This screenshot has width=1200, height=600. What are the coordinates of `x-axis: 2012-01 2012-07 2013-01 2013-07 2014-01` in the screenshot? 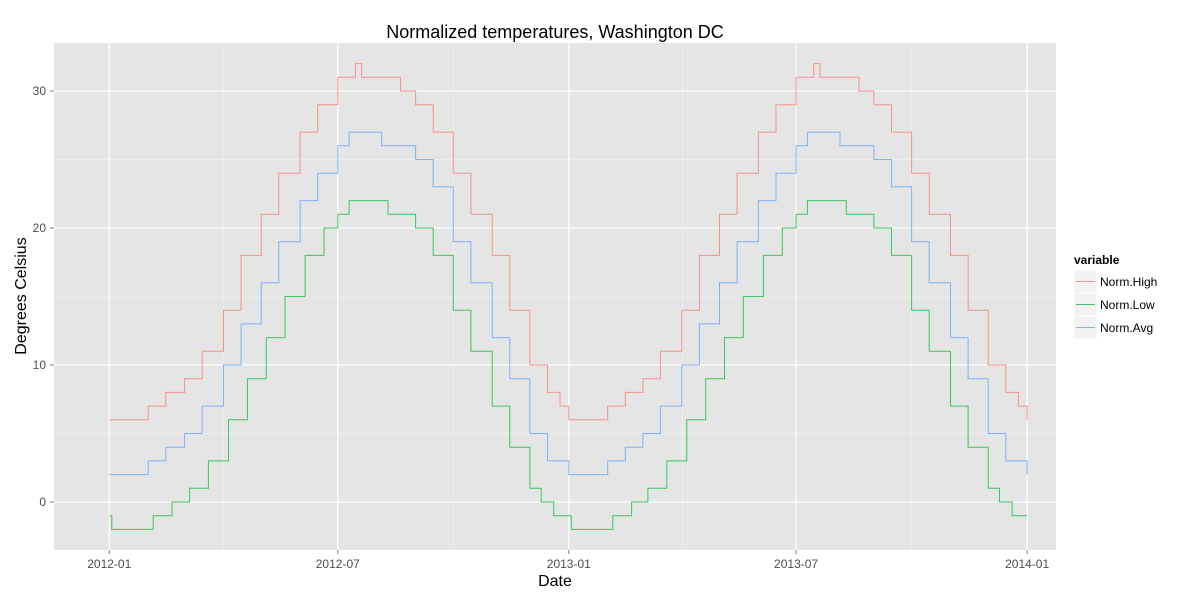 It's located at (568, 560).